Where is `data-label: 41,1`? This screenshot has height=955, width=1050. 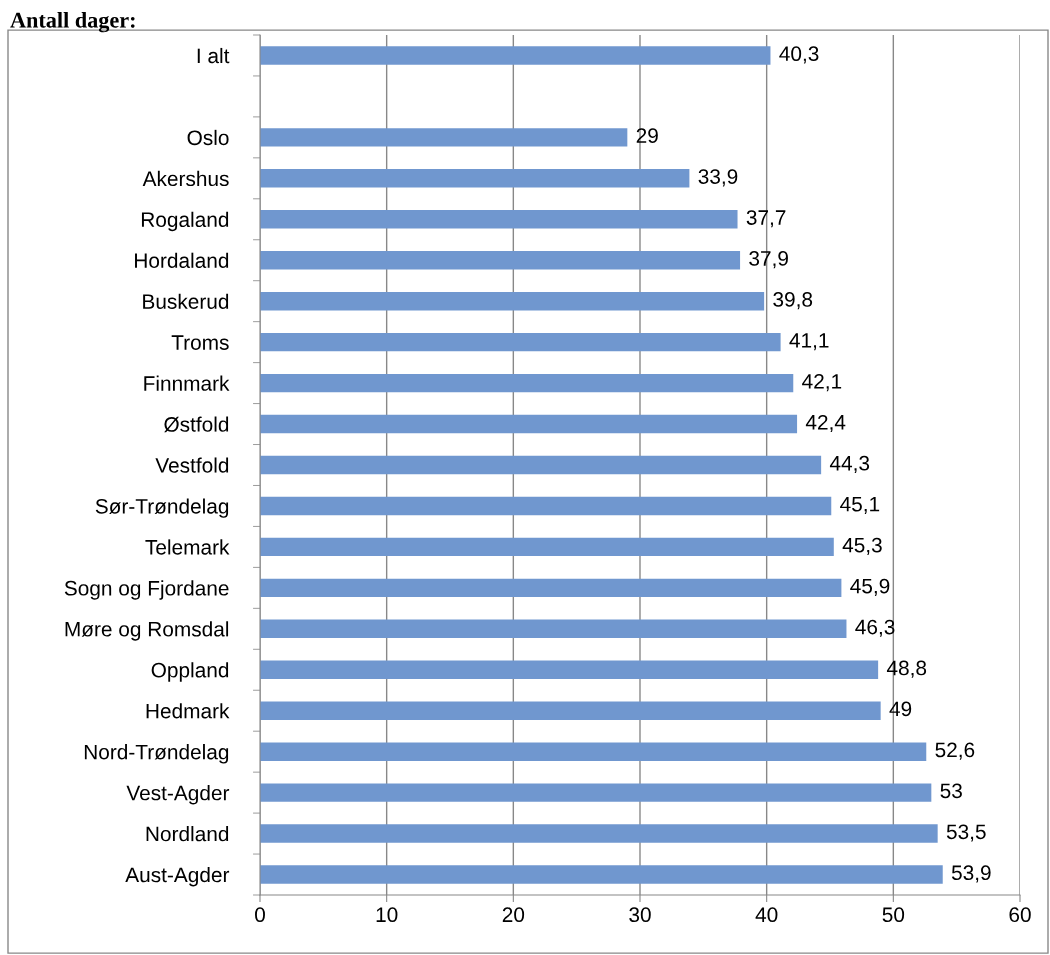 data-label: 41,1 is located at coordinates (809, 342).